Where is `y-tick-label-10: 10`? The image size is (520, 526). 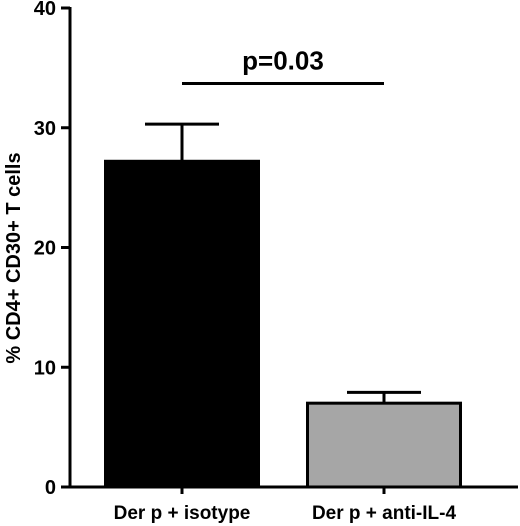
y-tick-label-10: 10 is located at coordinates (45, 368).